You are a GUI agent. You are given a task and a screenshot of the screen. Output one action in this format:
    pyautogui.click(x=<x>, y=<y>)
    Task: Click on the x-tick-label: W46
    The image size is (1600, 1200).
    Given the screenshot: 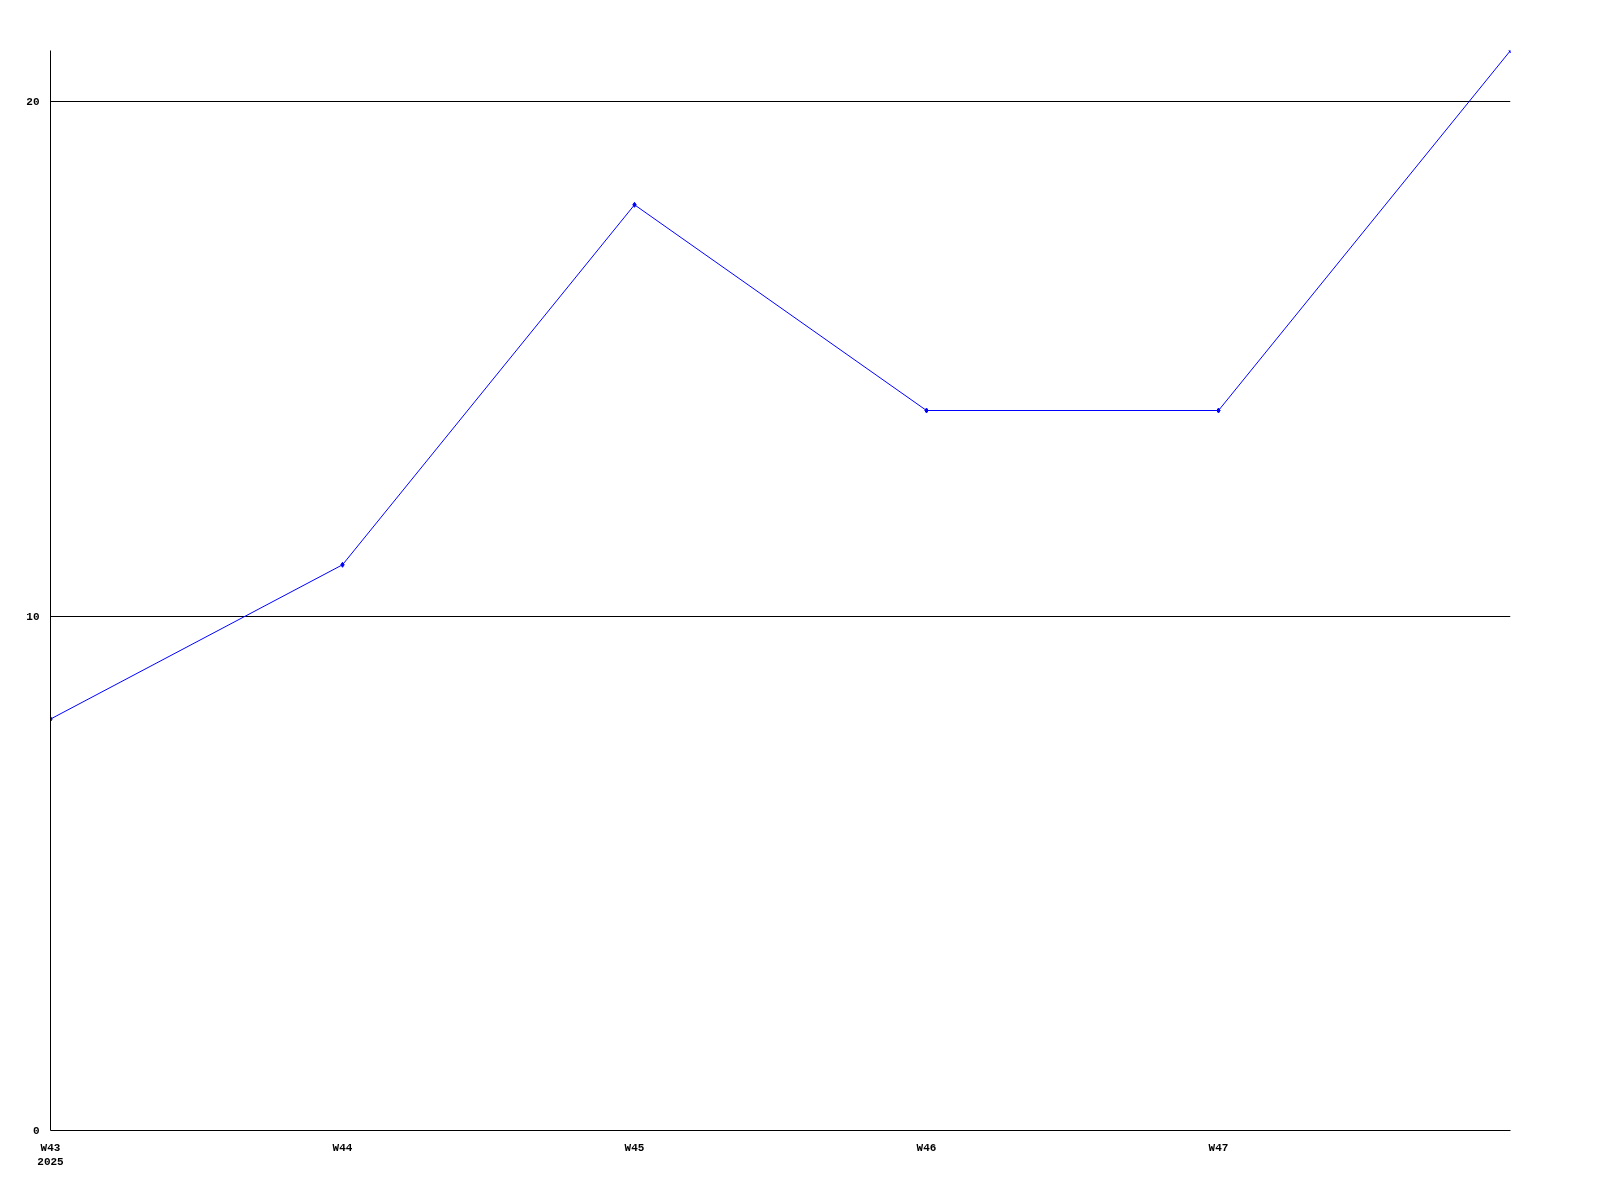 What is the action you would take?
    pyautogui.click(x=926, y=1147)
    